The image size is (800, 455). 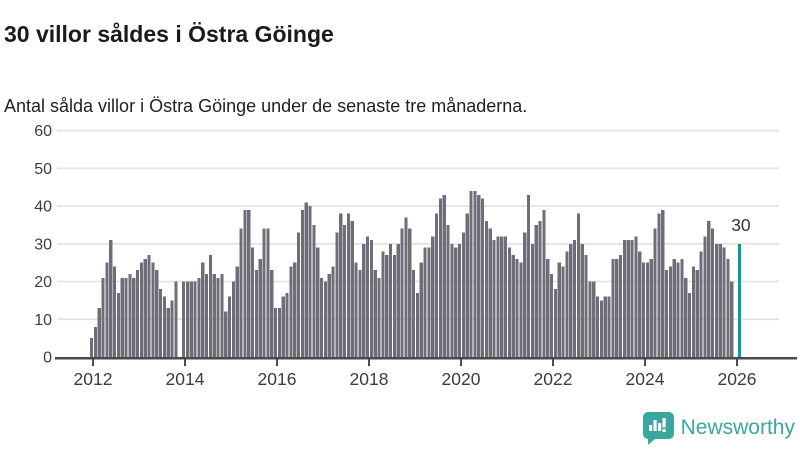 What do you see at coordinates (47, 358) in the screenshot?
I see `y-axis-tick-label: 0` at bounding box center [47, 358].